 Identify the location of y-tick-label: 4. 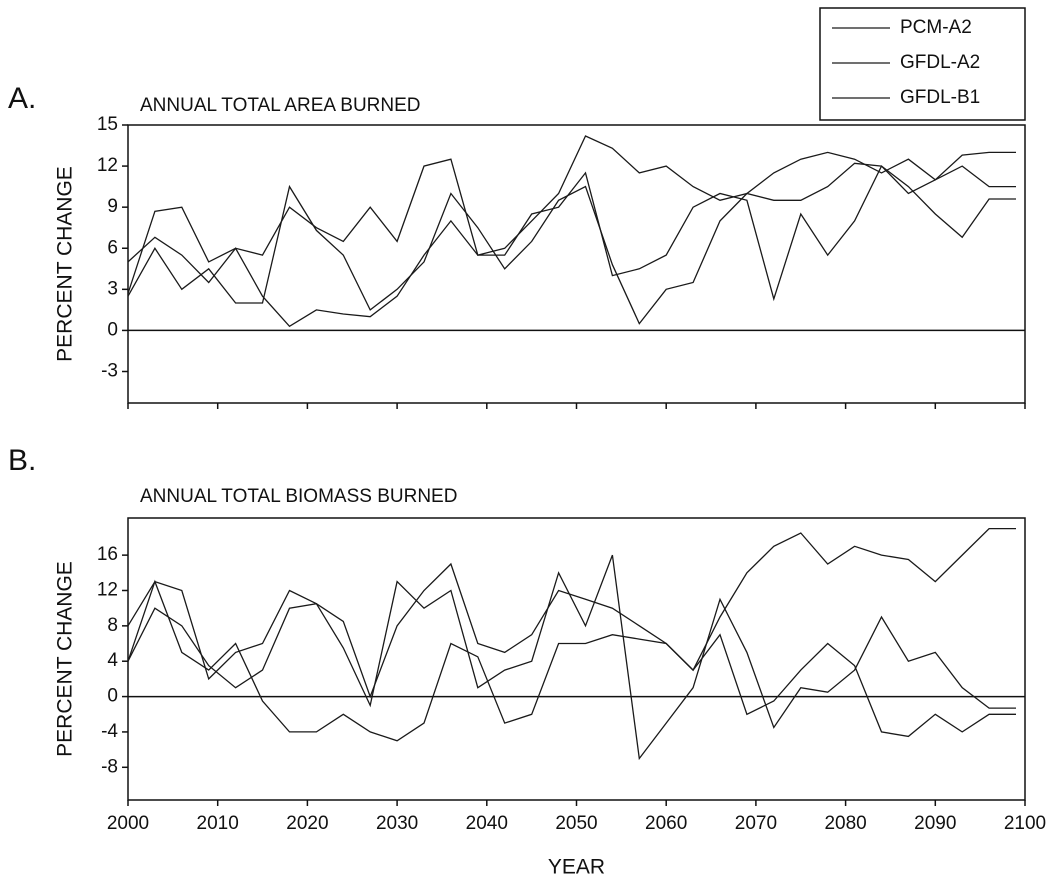
(112, 660).